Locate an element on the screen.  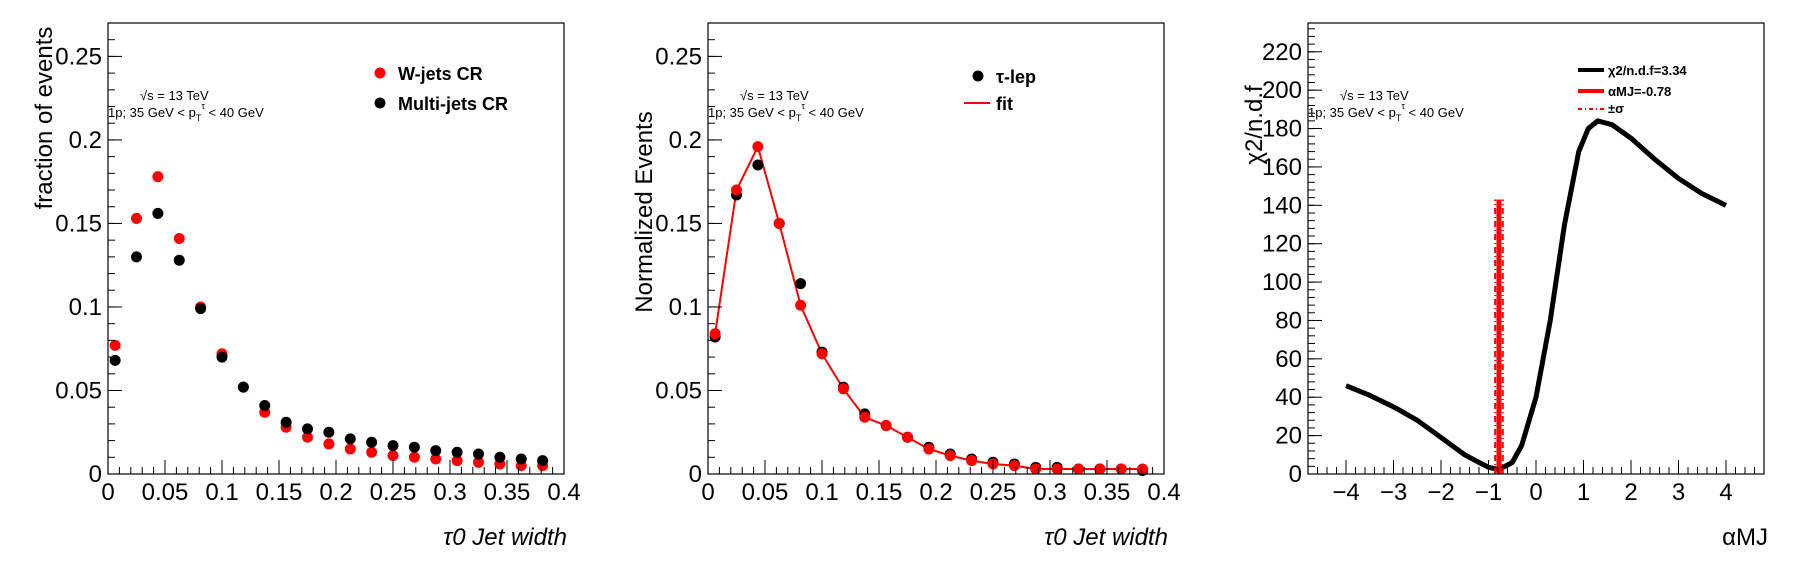
panel-1-y-axis-title: fraction of events is located at coordinates (44, 118).